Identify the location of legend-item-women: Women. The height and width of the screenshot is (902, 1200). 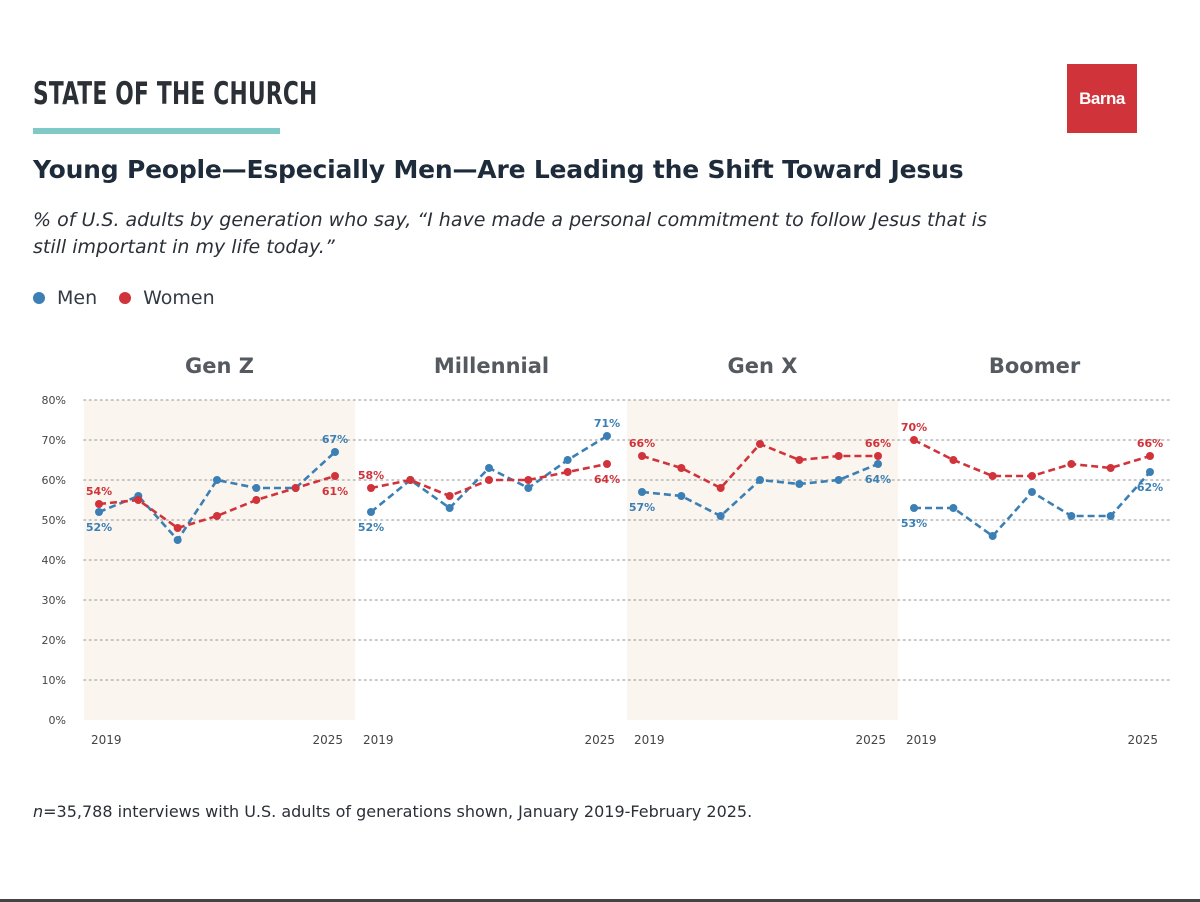
(167, 298).